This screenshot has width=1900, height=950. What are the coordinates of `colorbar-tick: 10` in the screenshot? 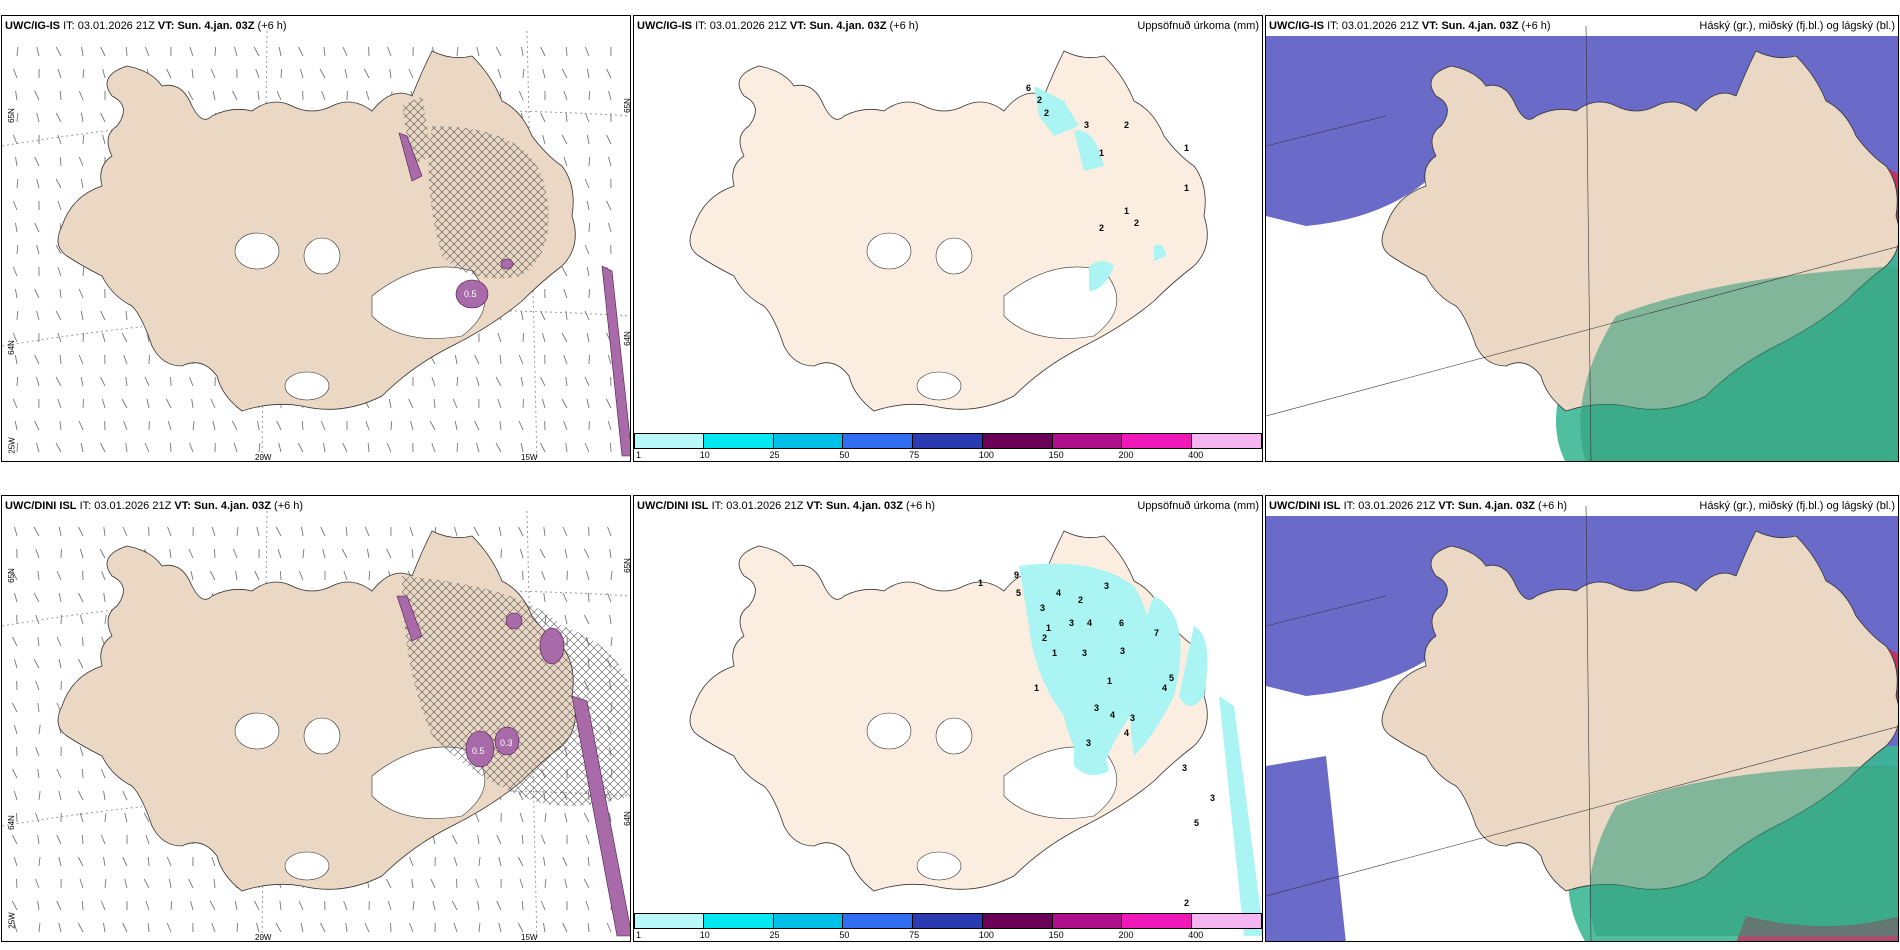 It's located at (704, 935).